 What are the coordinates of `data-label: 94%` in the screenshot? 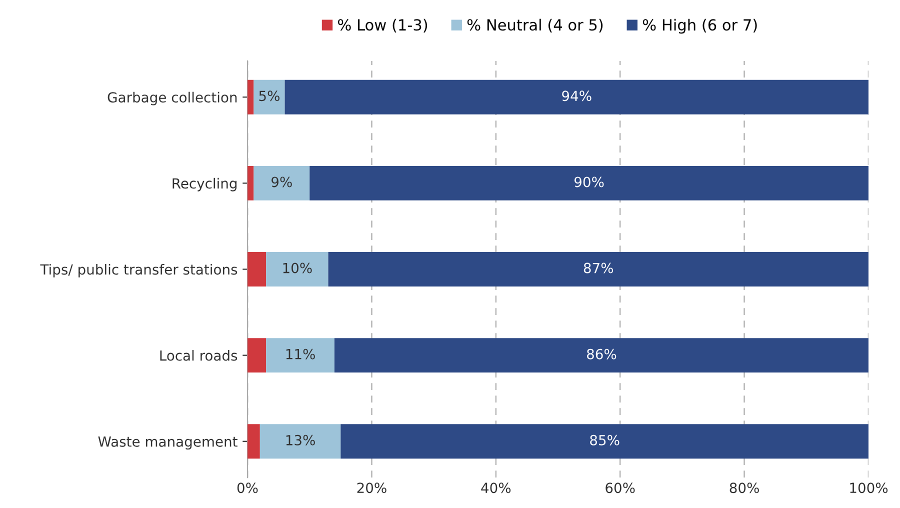 It's located at (577, 96).